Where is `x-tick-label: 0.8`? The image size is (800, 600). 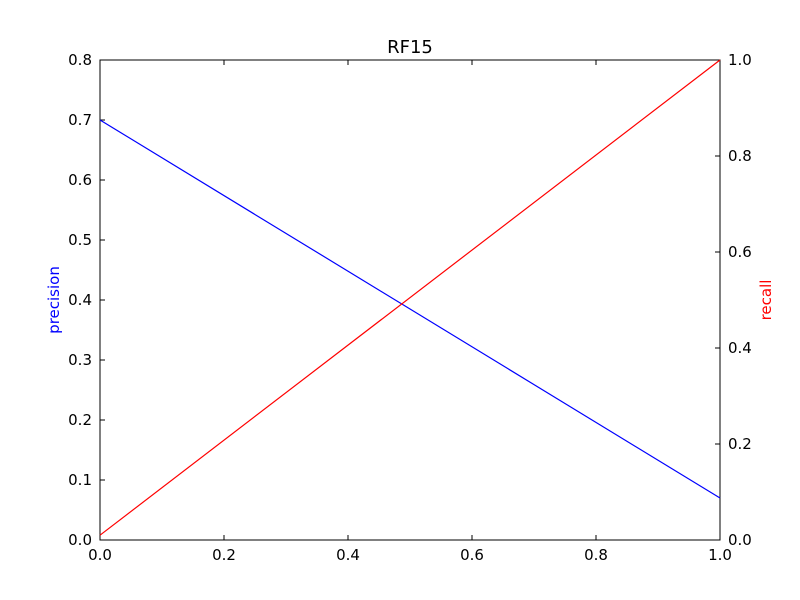 x-tick-label: 0.8 is located at coordinates (596, 555).